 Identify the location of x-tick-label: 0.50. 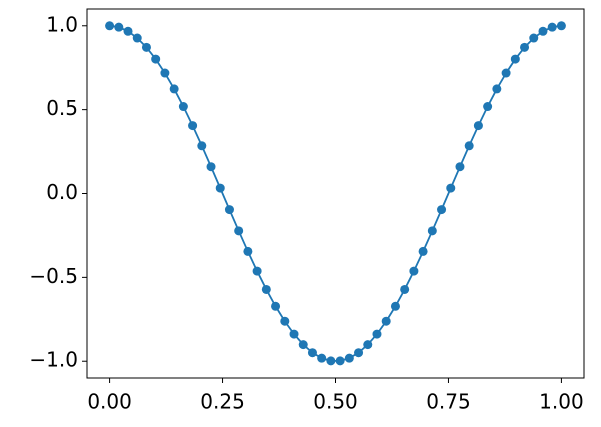
(335, 402).